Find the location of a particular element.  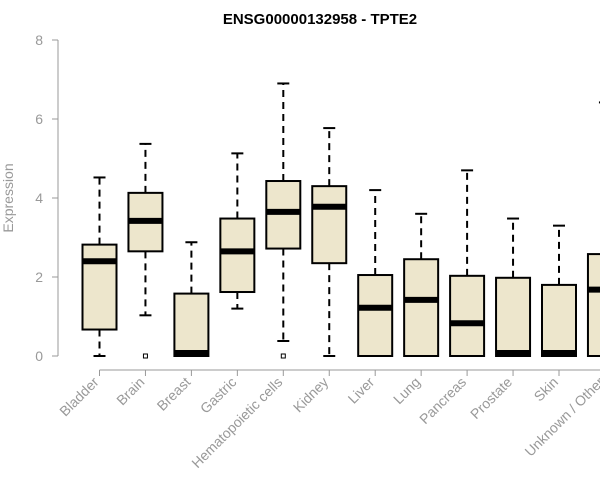

y-tick-label: 8 is located at coordinates (39, 40).